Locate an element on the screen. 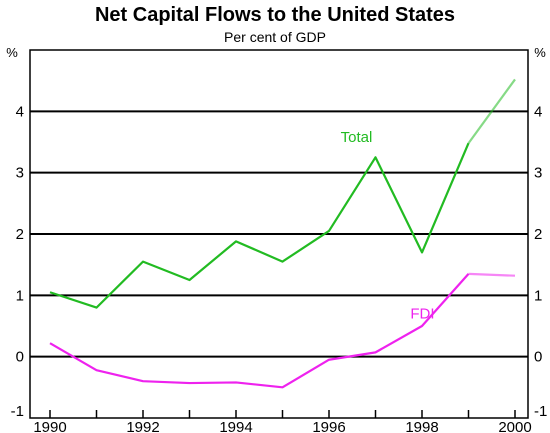 This screenshot has width=550, height=433. y-tick-label-left: 1 is located at coordinates (20, 295).